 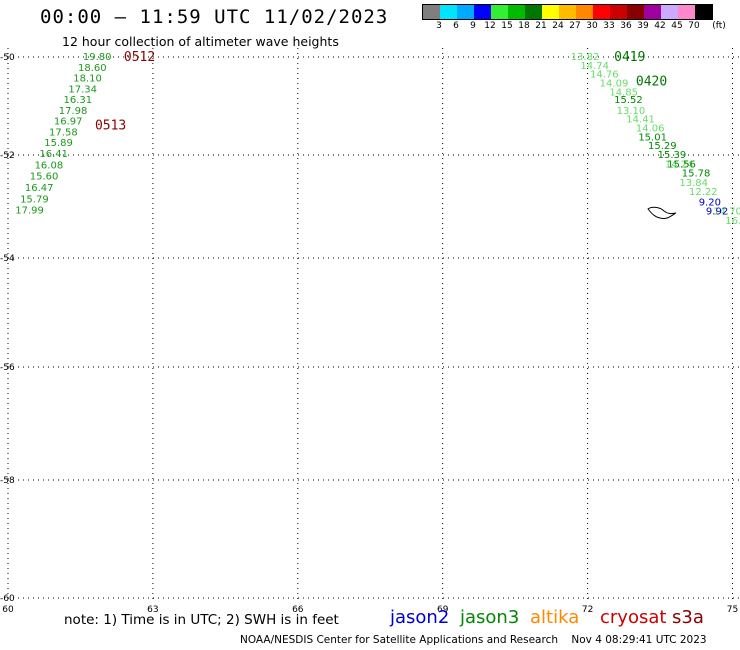 I want to click on lon-tick-label: 63, so click(x=152, y=610).